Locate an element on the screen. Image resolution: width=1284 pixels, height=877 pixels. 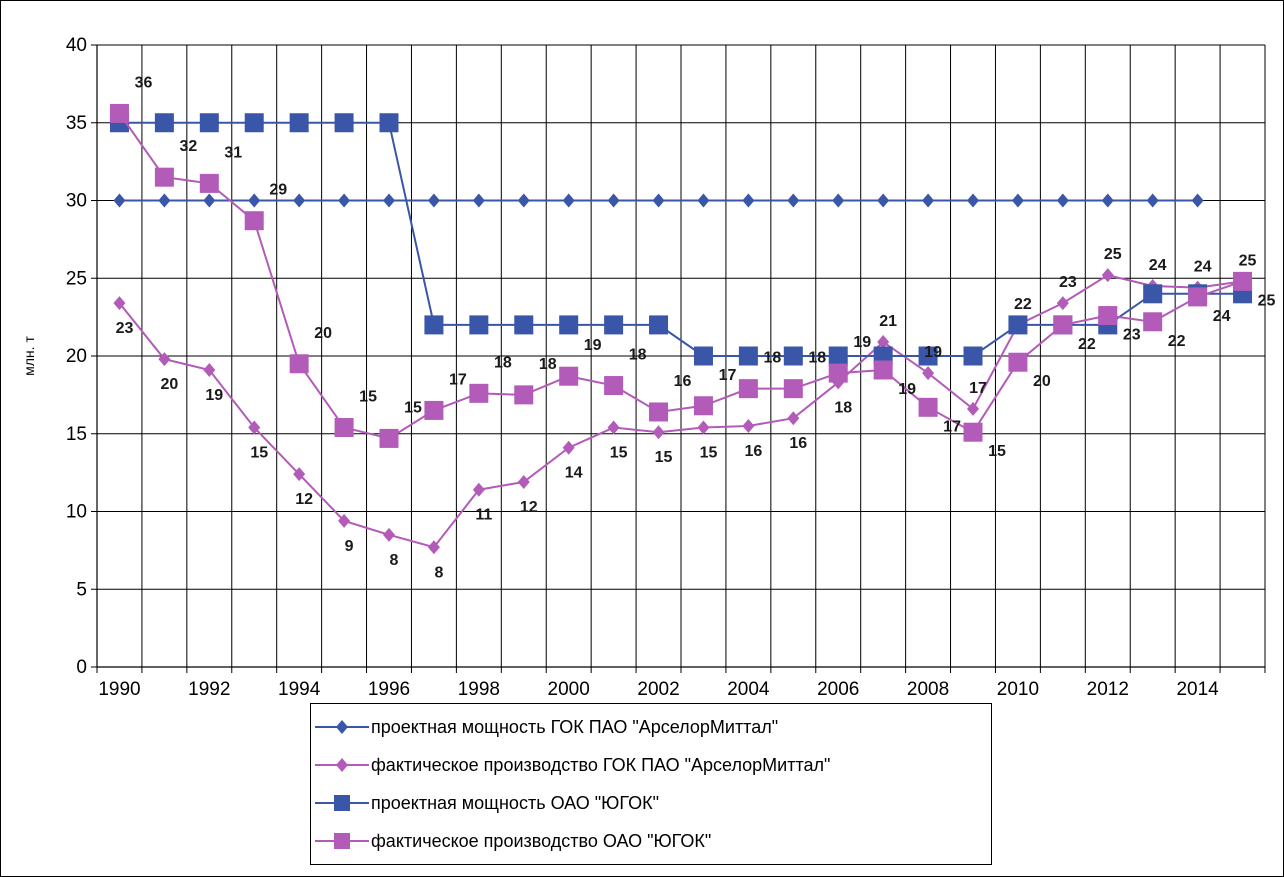
y-tick-label: 35 is located at coordinates (76, 123).